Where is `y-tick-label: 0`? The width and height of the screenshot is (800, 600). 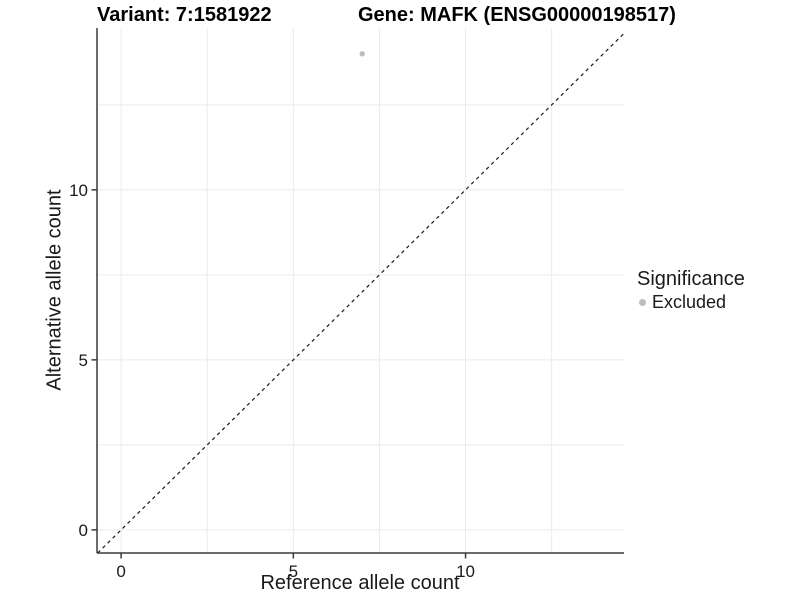
y-tick-label: 0 is located at coordinates (83, 530).